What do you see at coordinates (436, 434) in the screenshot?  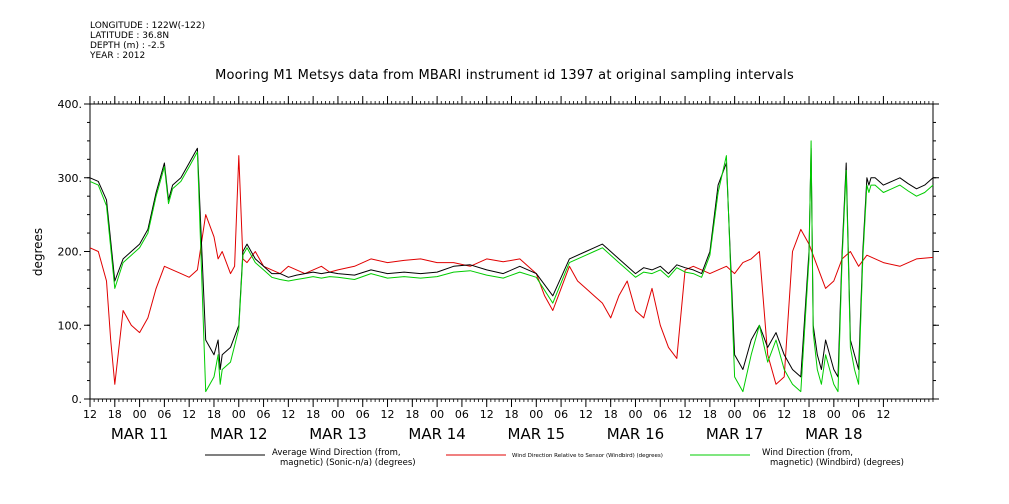 I see `date-label: MAR 14` at bounding box center [436, 434].